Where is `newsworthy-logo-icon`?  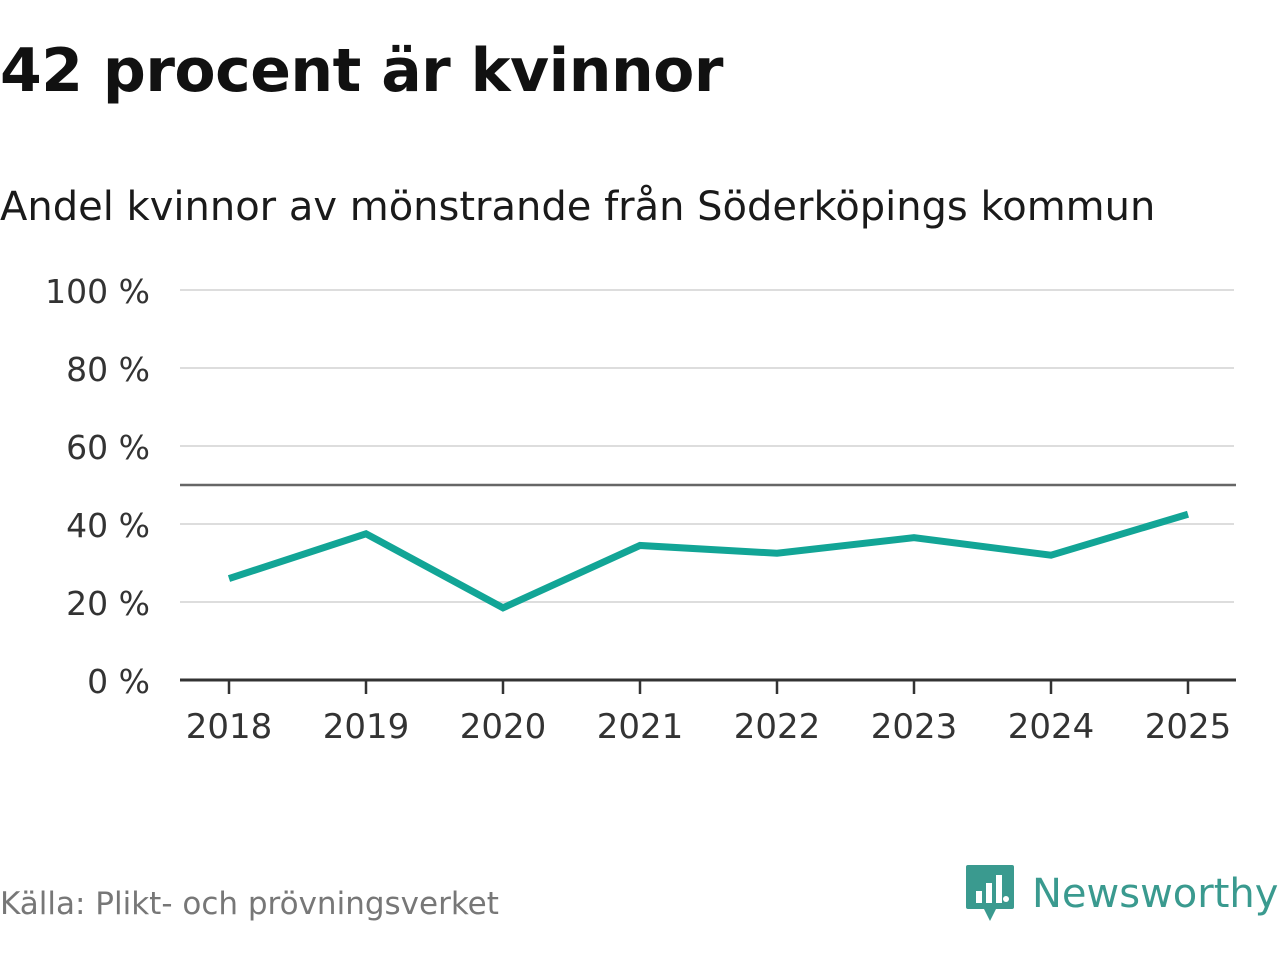 newsworthy-logo-icon is located at coordinates (990, 893).